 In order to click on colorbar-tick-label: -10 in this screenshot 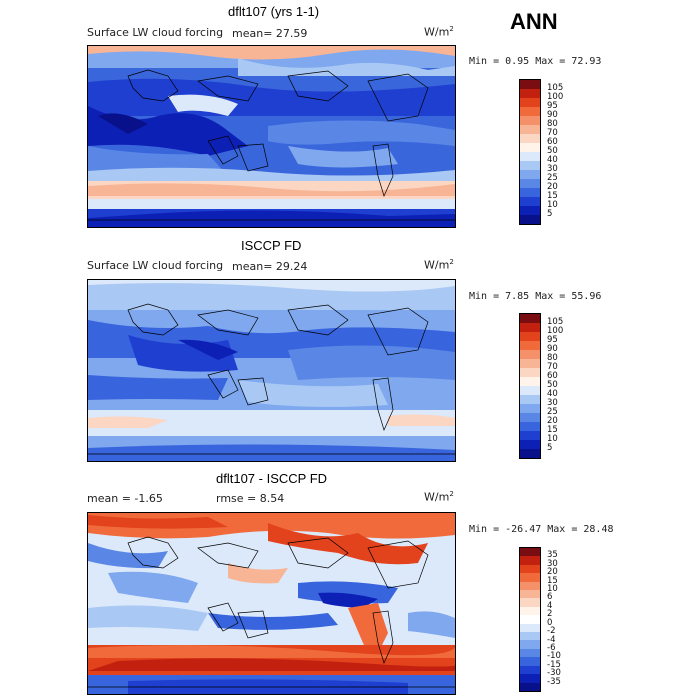, I will do `click(554, 656)`.